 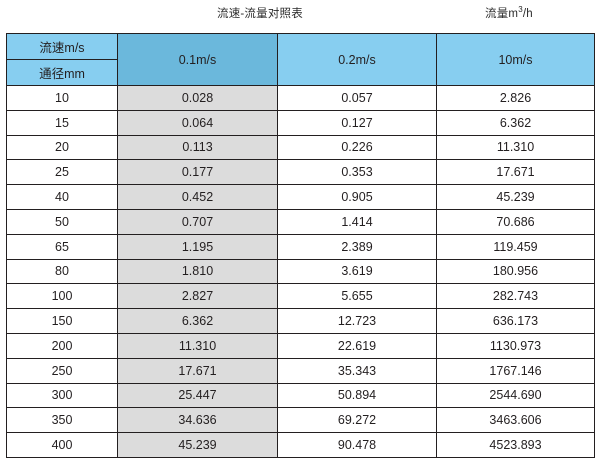 What do you see at coordinates (62, 395) in the screenshot?
I see `cell-diameter: 300` at bounding box center [62, 395].